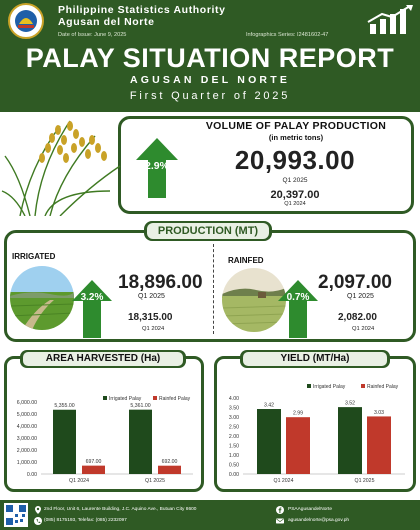 This screenshot has height=530, width=420. Describe the element at coordinates (92, 297) in the screenshot. I see `irrigated-growth-rate: 3.2%` at that location.